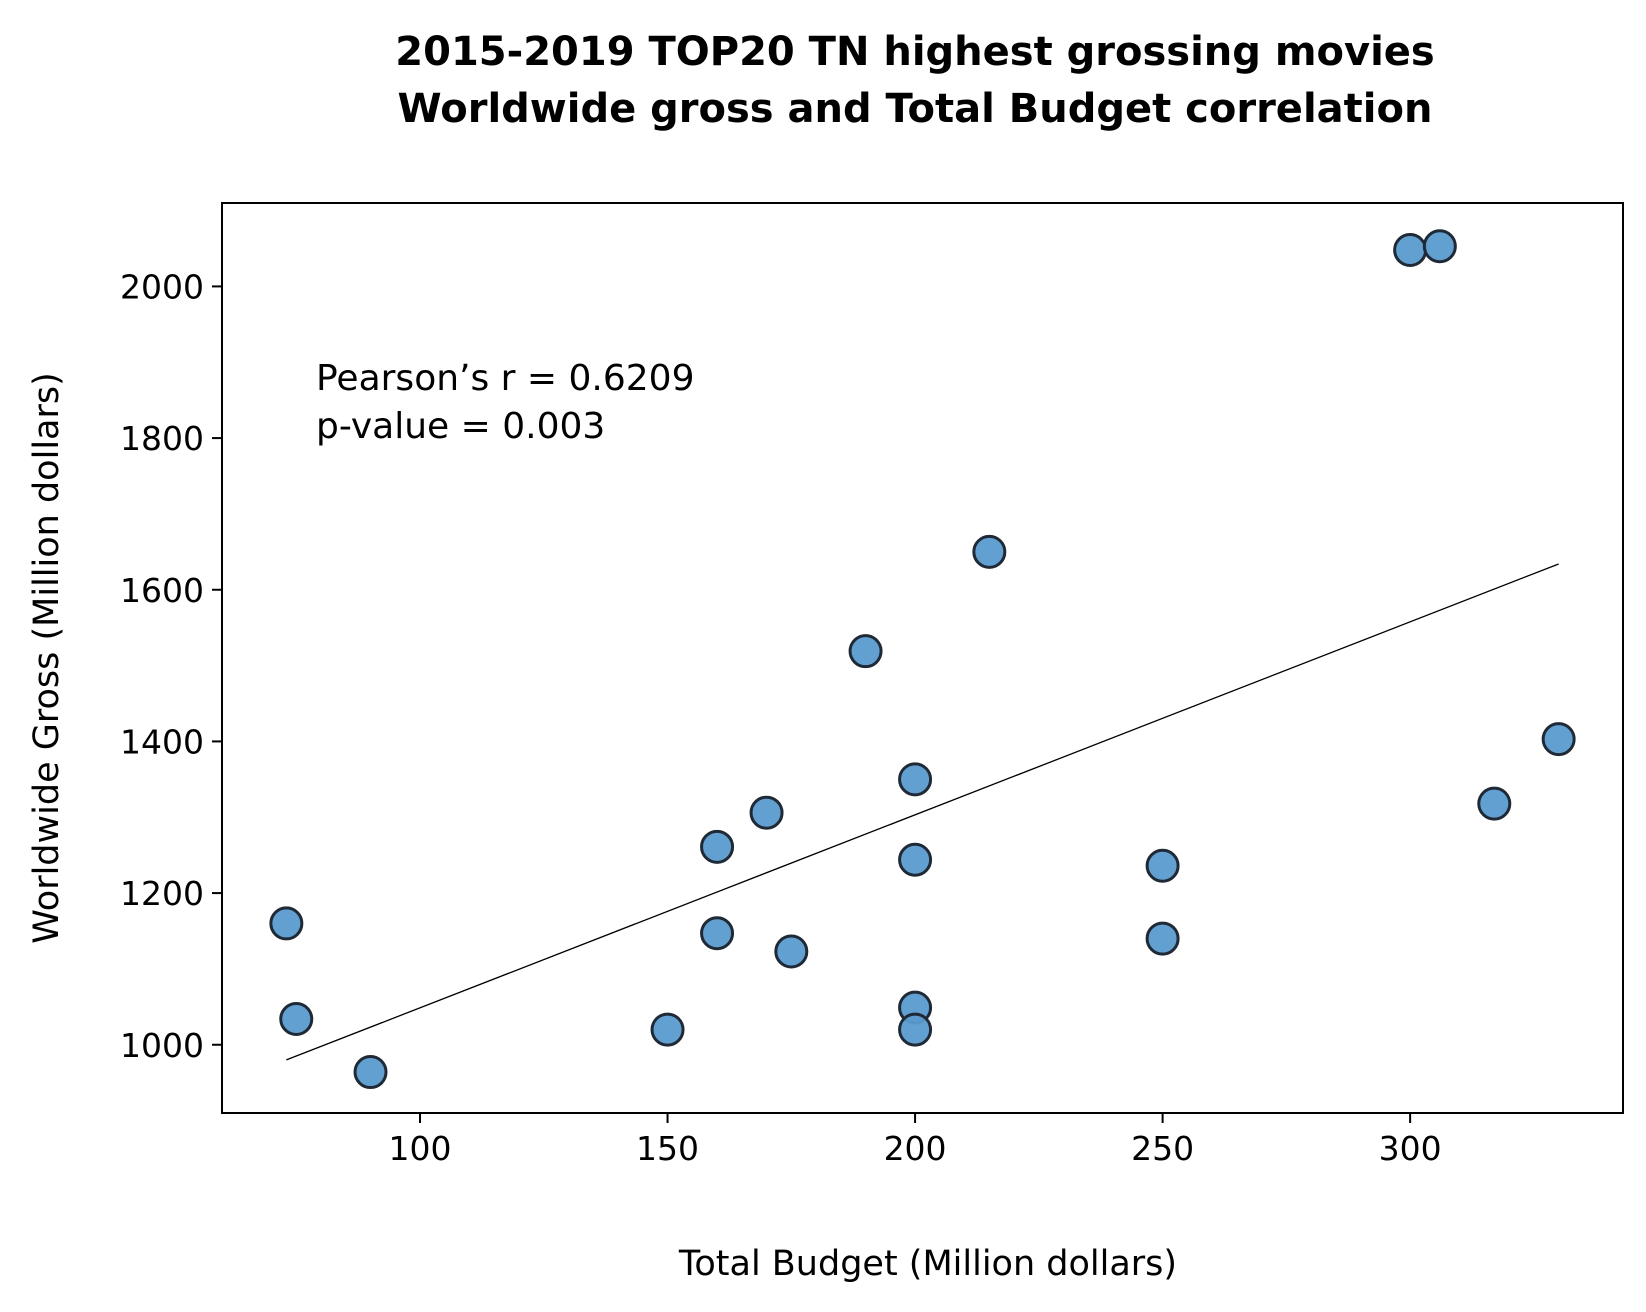 This screenshot has width=1646, height=1312. Describe the element at coordinates (915, 1148) in the screenshot. I see `x-tick-label-2: 200` at that location.